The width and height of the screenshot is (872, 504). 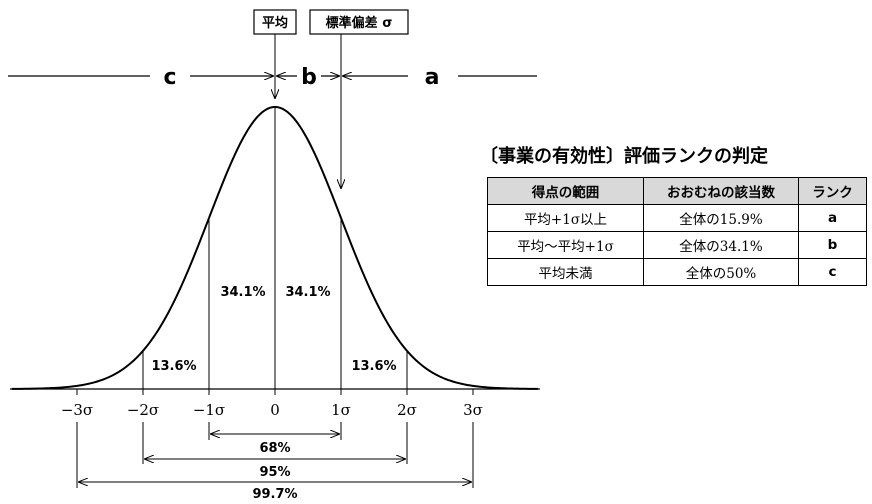 I want to click on table-row: 平均+1σ以上 全体の15.9% a, so click(x=677, y=218).